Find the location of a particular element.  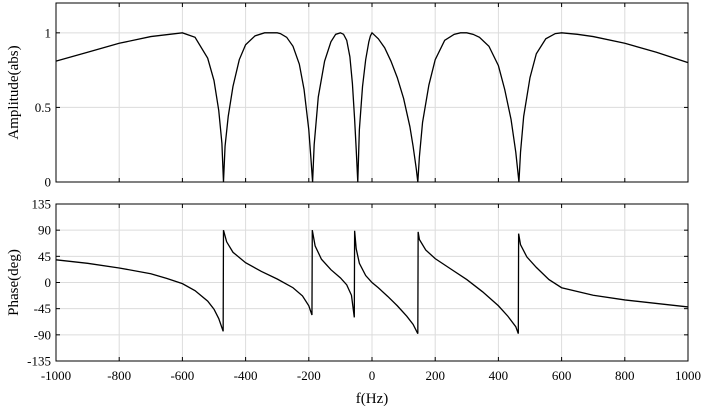

y-tick-label: 90 is located at coordinates (44, 230).